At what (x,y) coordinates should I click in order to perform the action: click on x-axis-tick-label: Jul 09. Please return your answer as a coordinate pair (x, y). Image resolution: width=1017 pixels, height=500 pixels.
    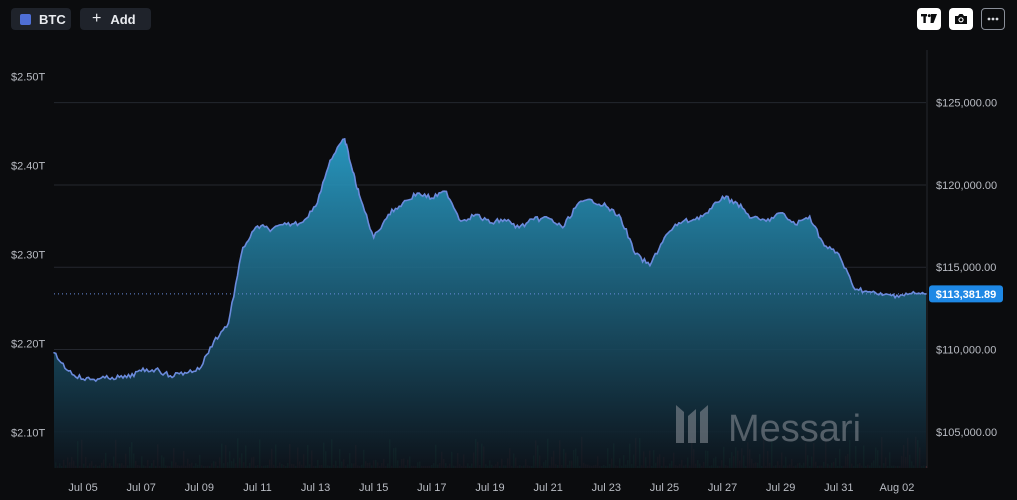
    Looking at the image, I should click on (199, 488).